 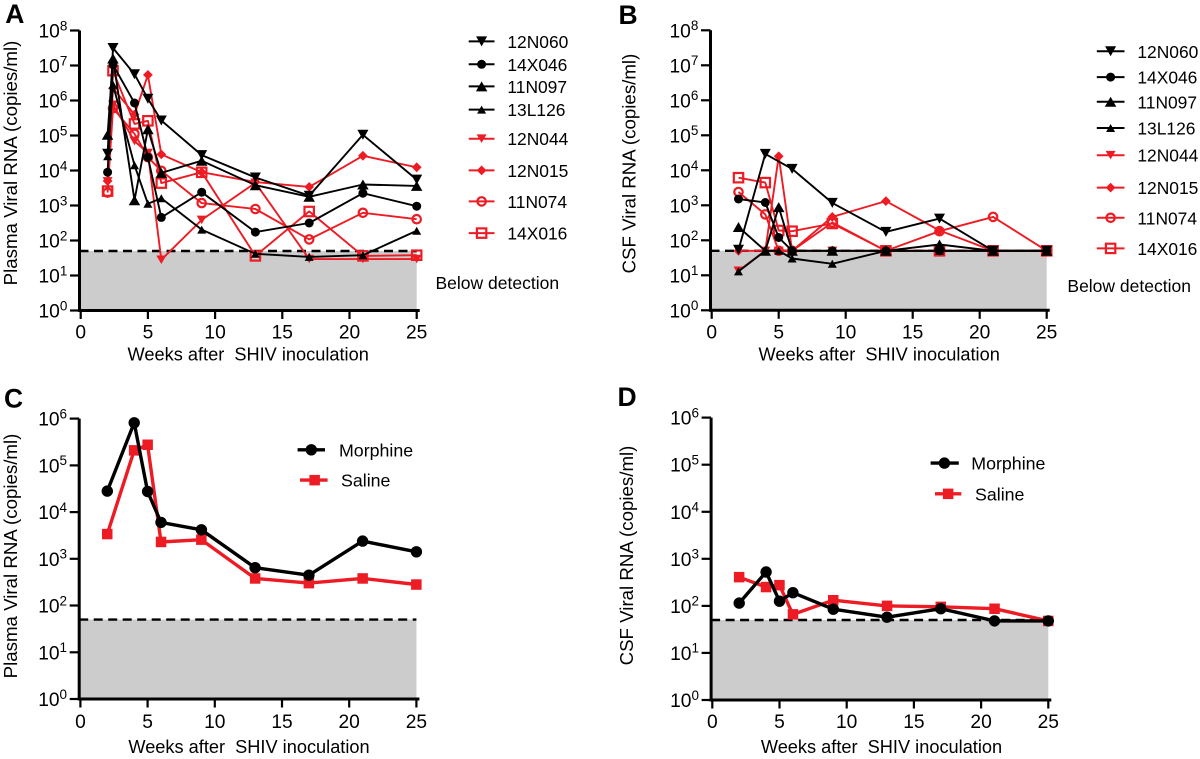 I want to click on svg-text: C, so click(x=13, y=398).